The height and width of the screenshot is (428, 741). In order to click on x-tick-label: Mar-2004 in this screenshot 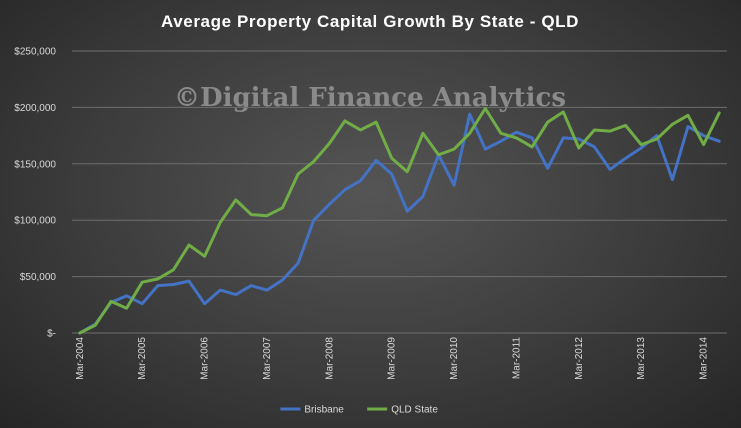, I will do `click(80, 358)`.